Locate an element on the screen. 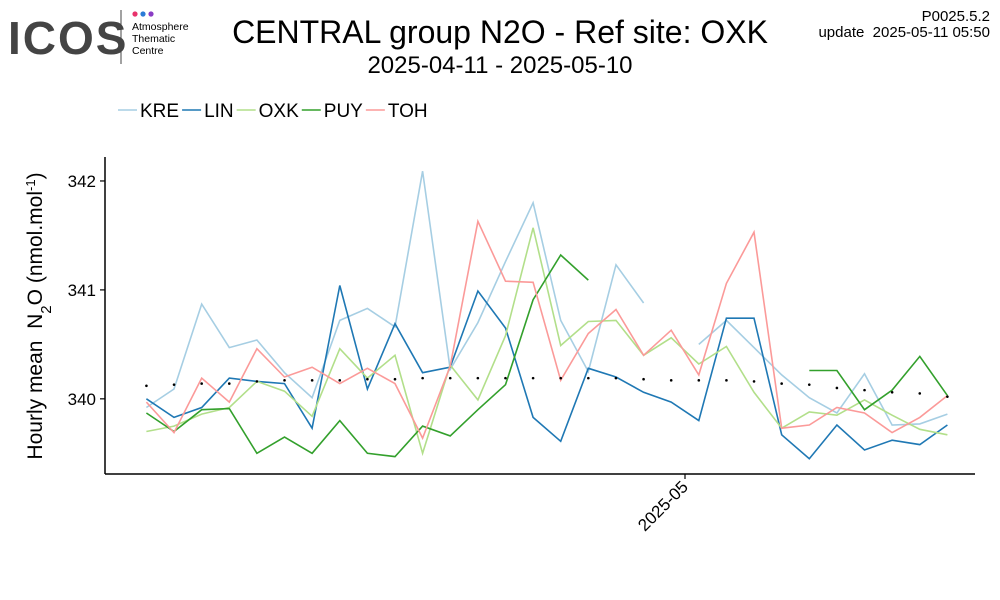  y-axis-label: Hourly mean N2O (nmol.mol-1) is located at coordinates (39, 315).